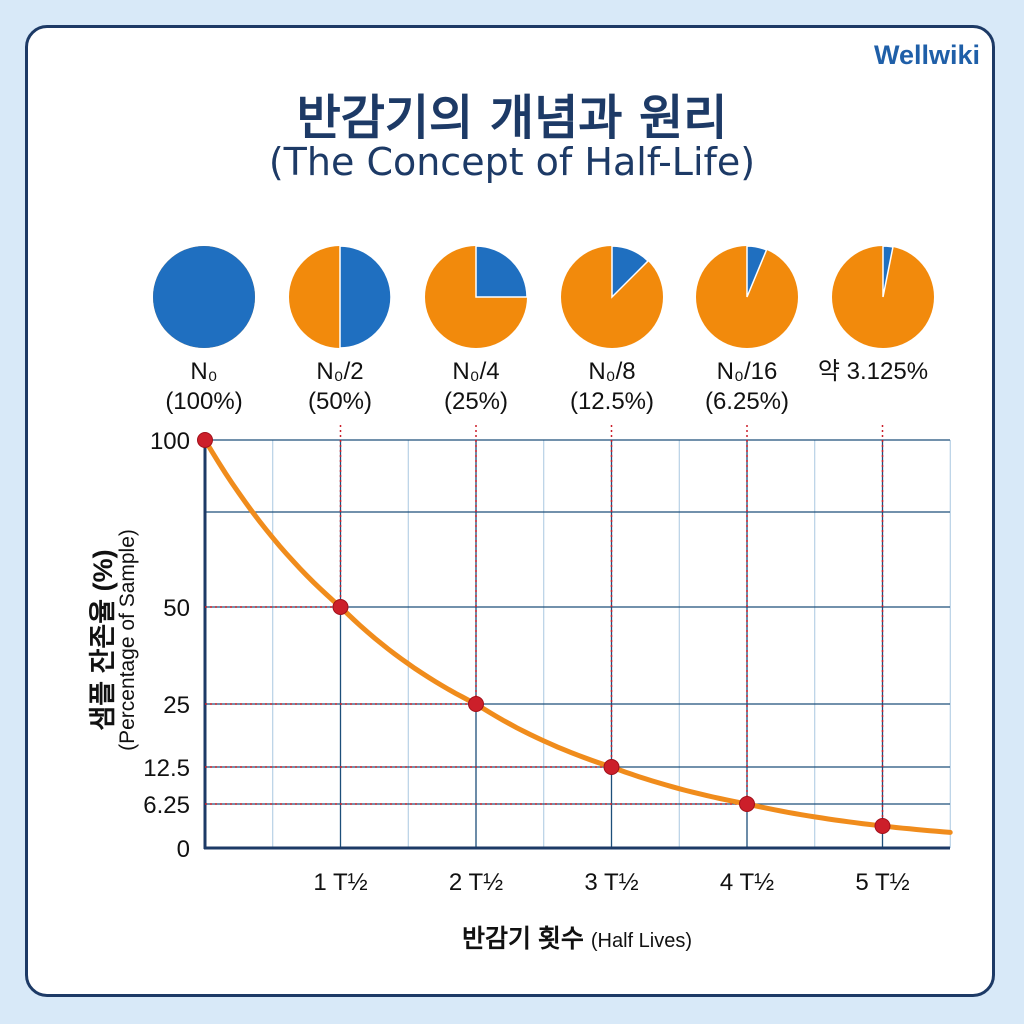  I want to click on pie-label: N₀/2 (50%), so click(340, 387).